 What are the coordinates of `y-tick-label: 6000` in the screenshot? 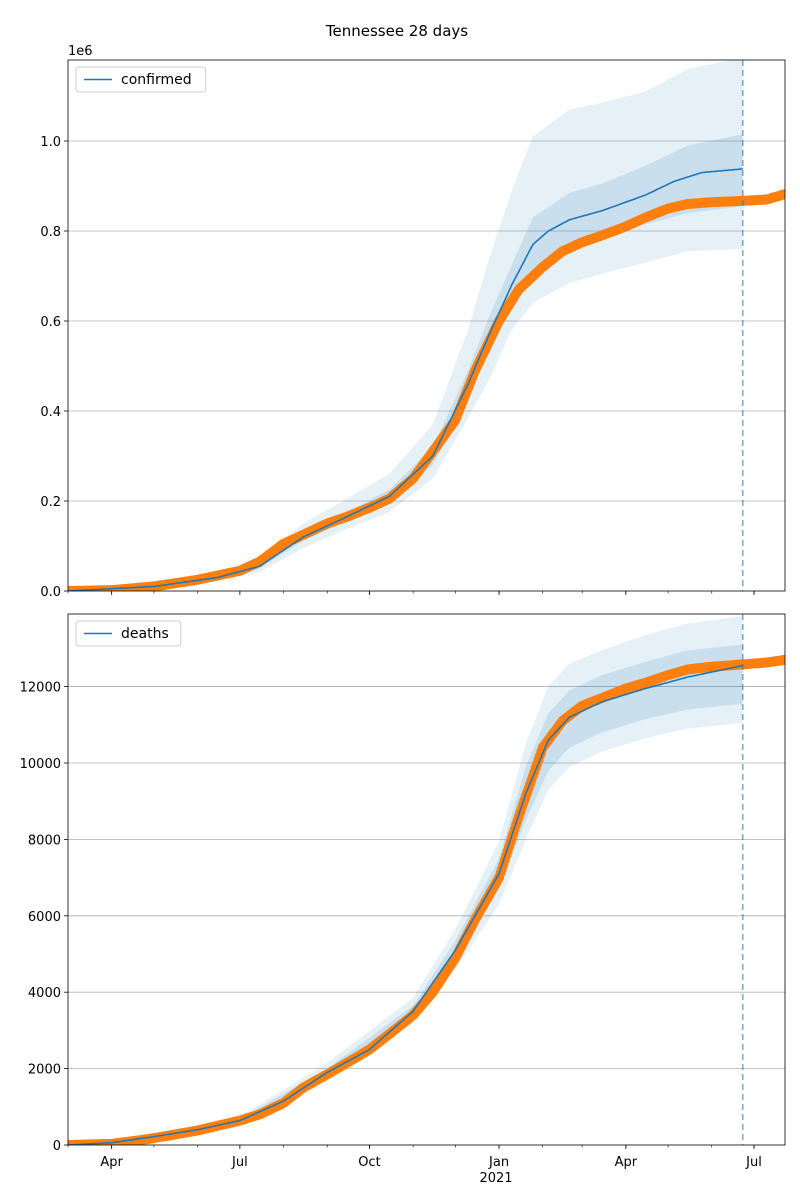 It's located at (44, 917).